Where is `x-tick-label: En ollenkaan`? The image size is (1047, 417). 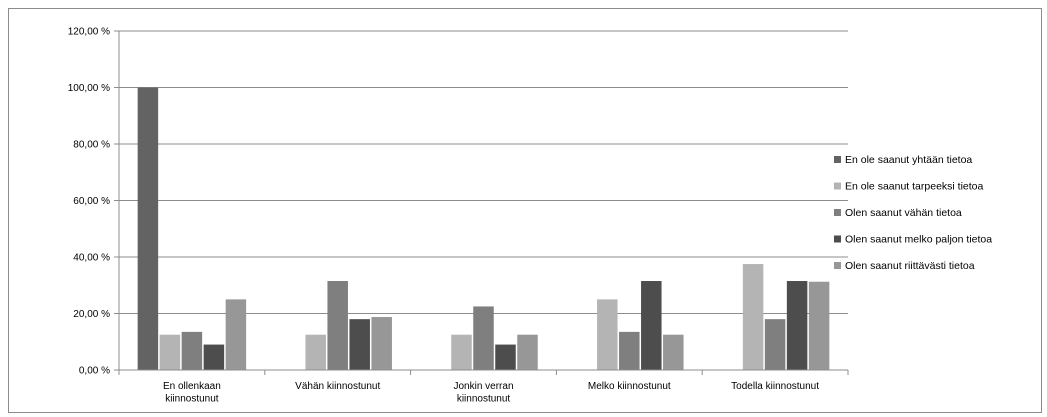
x-tick-label: En ollenkaan is located at coordinates (192, 386).